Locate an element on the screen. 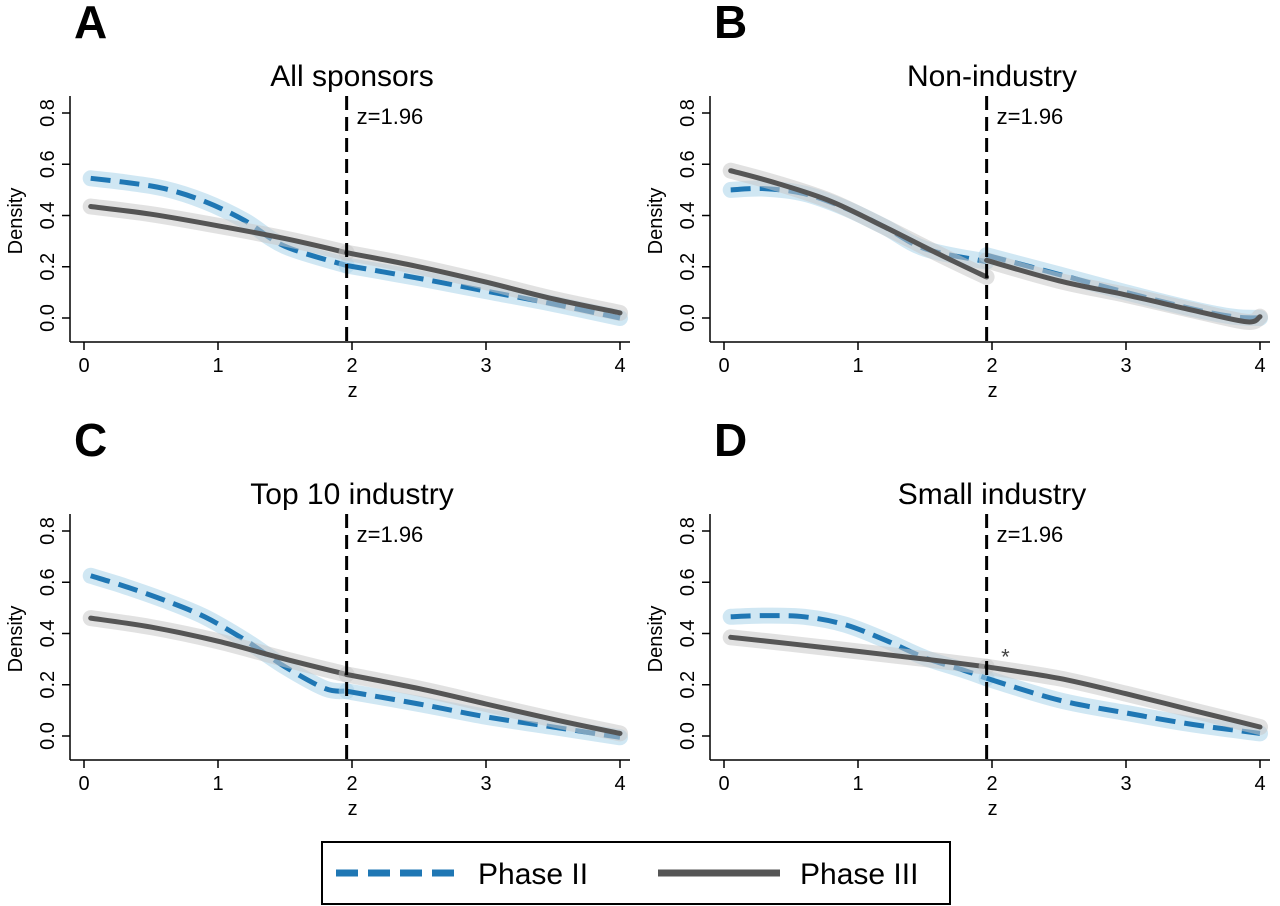  panel-letter: C is located at coordinates (90, 440).